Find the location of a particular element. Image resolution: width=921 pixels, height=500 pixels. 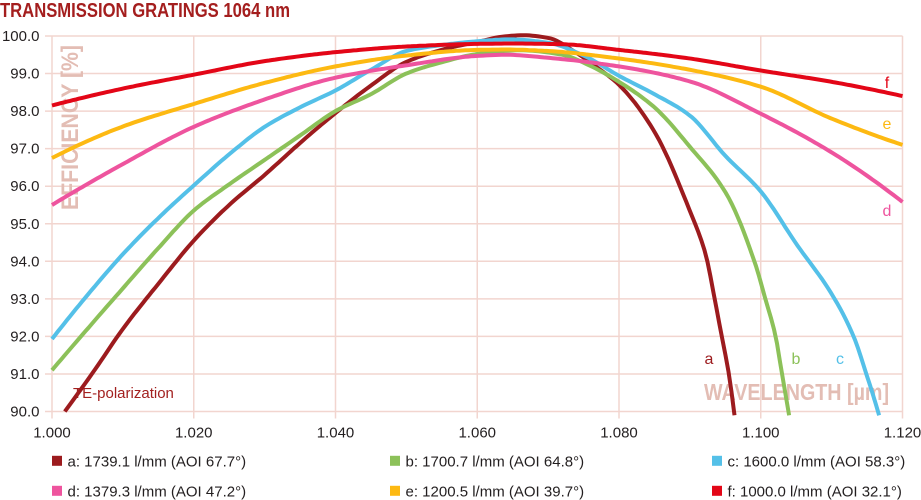

svg-text: d is located at coordinates (887, 211).